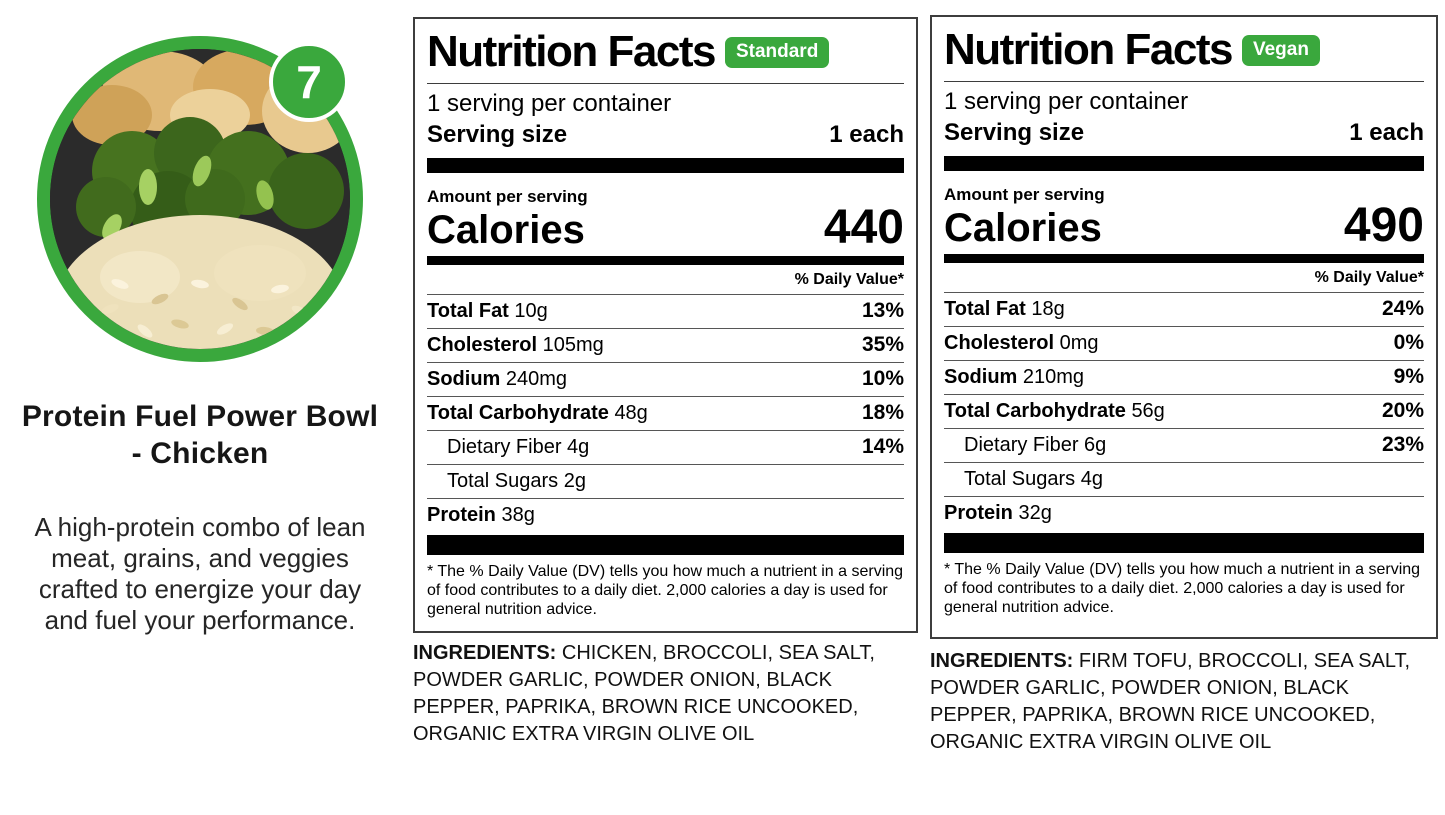 Image resolution: width=1445 pixels, height=815 pixels. Describe the element at coordinates (882, 311) in the screenshot. I see `nutrient-dv: 13%` at that location.